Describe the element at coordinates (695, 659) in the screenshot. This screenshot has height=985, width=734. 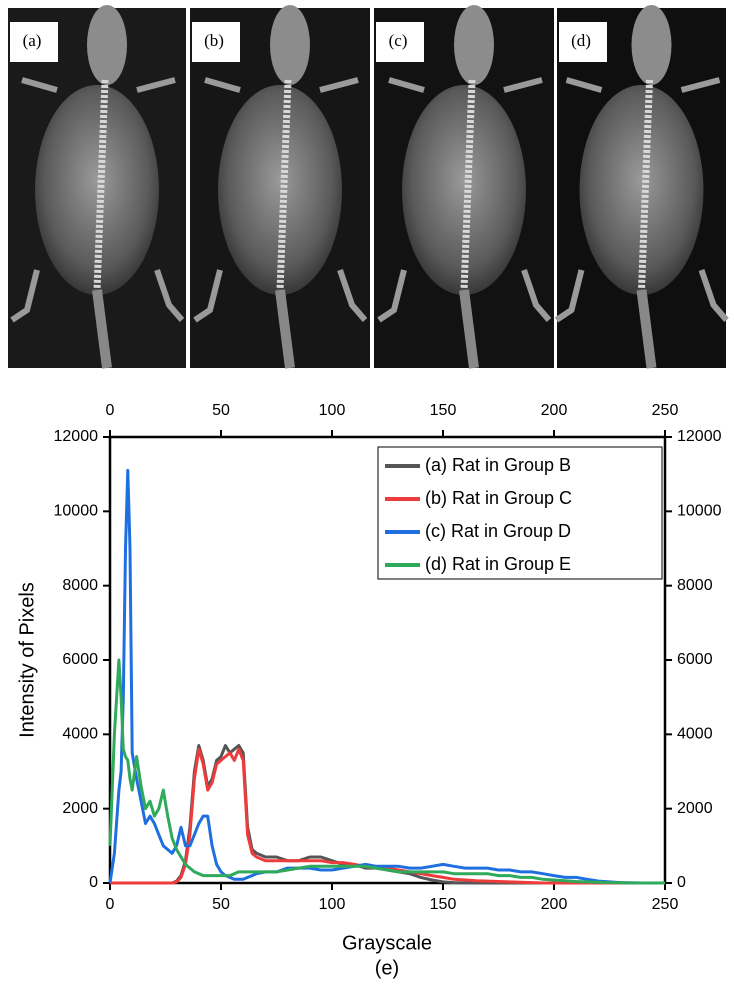
I see `y-tick-label-right: 6000` at that location.